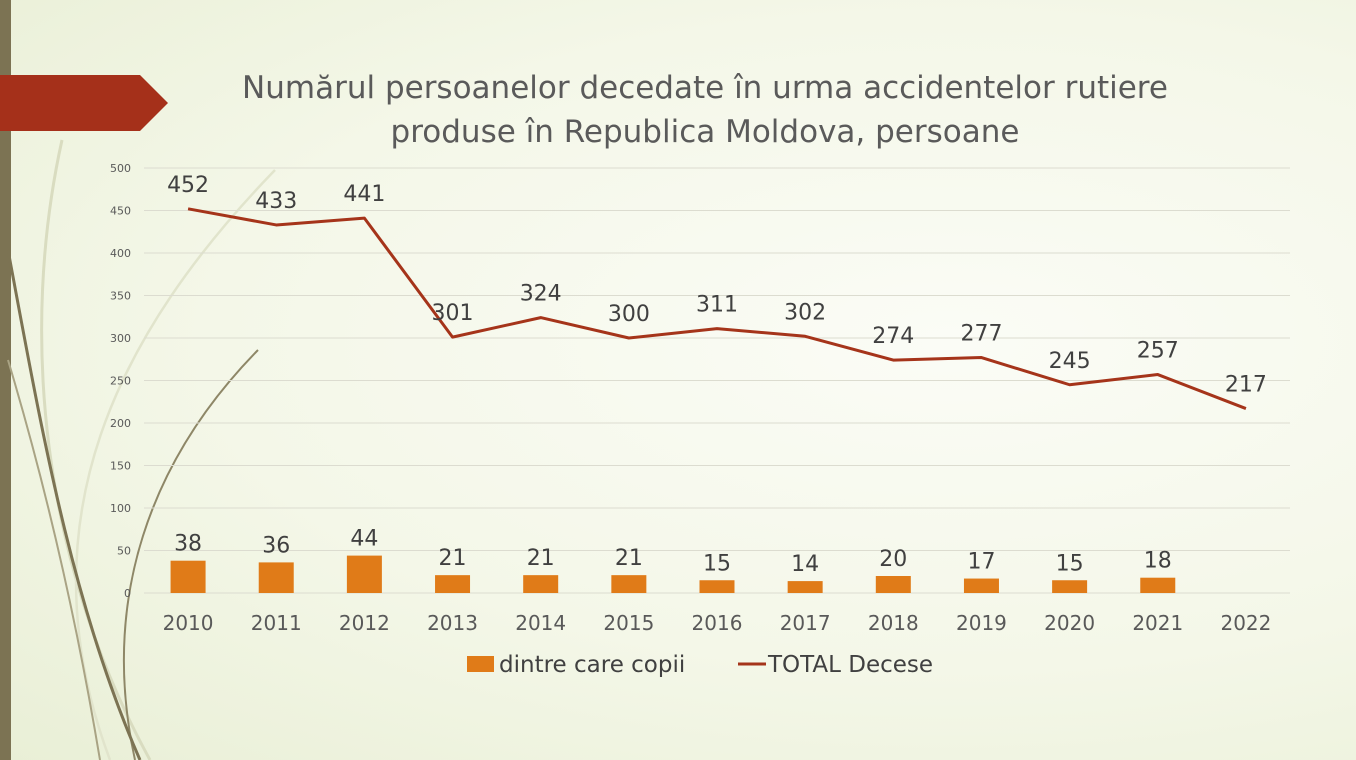 Image resolution: width=1356 pixels, height=760 pixels. What do you see at coordinates (127, 593) in the screenshot?
I see `y-tick-label: 0` at bounding box center [127, 593].